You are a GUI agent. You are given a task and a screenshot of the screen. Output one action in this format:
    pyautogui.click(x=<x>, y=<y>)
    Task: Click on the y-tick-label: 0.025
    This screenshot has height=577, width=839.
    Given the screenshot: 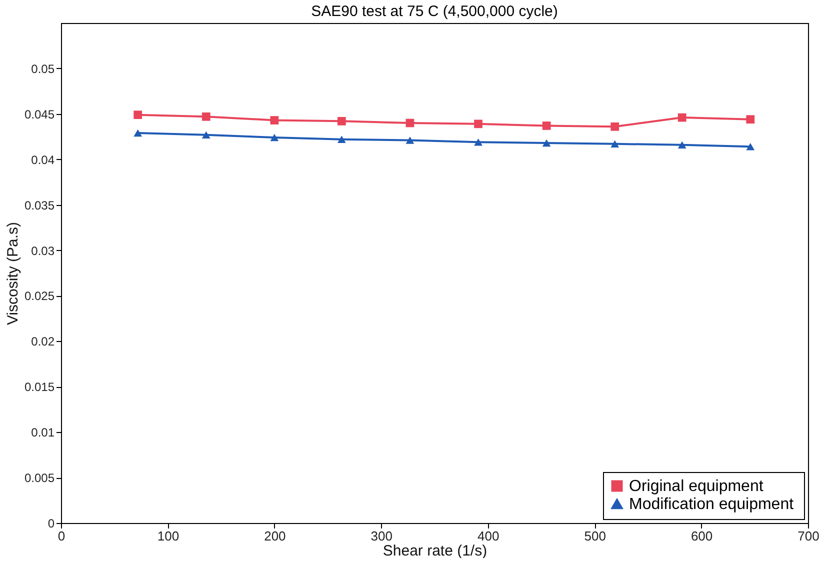 What is the action you would take?
    pyautogui.click(x=39, y=296)
    